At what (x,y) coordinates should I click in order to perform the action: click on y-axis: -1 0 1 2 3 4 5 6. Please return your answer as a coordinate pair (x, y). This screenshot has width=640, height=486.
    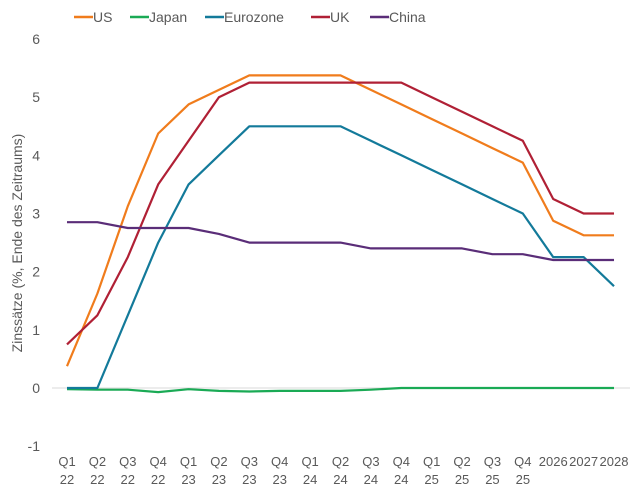
    Looking at the image, I should click on (34, 242).